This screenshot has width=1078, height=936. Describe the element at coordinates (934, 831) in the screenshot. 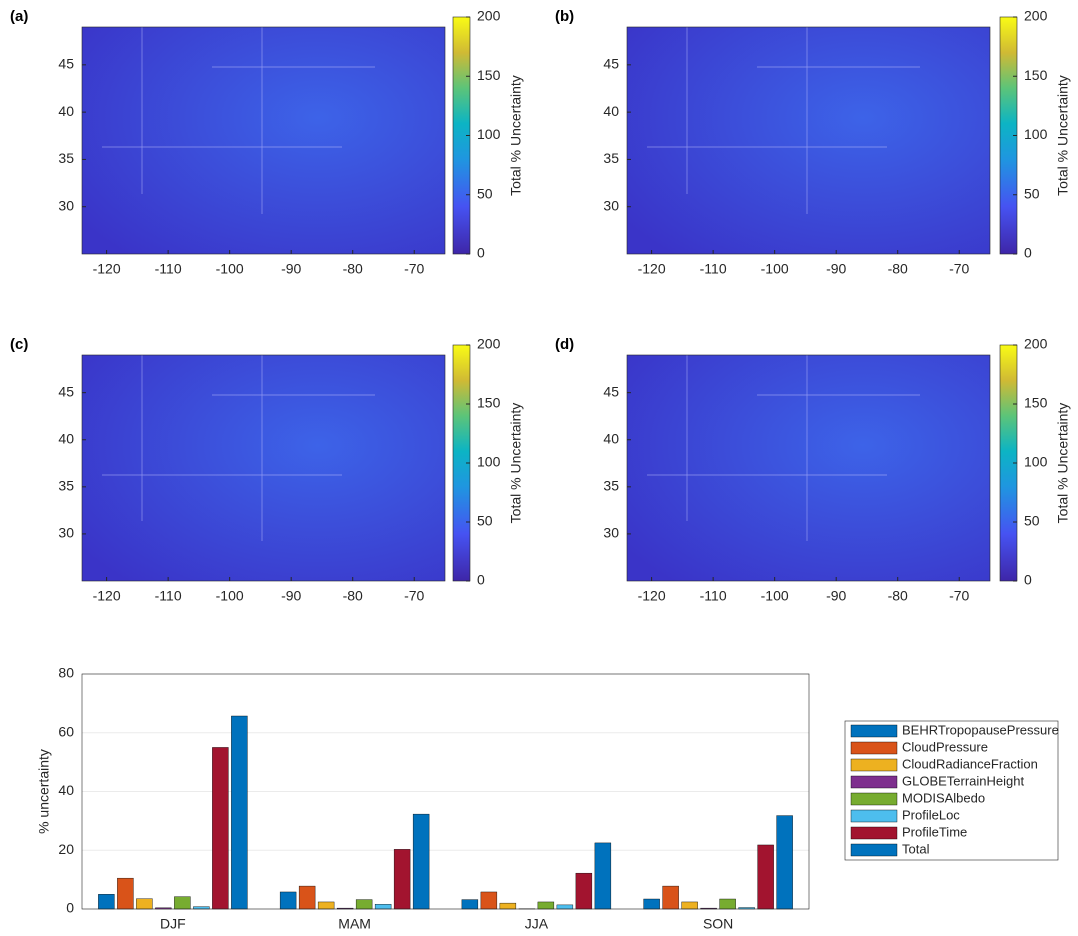

I see `legend-label: ProfileTime` at that location.